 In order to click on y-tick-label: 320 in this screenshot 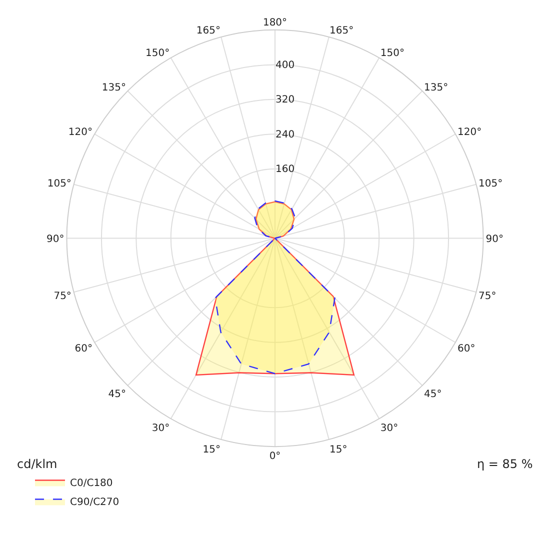, I will do `click(285, 100)`.